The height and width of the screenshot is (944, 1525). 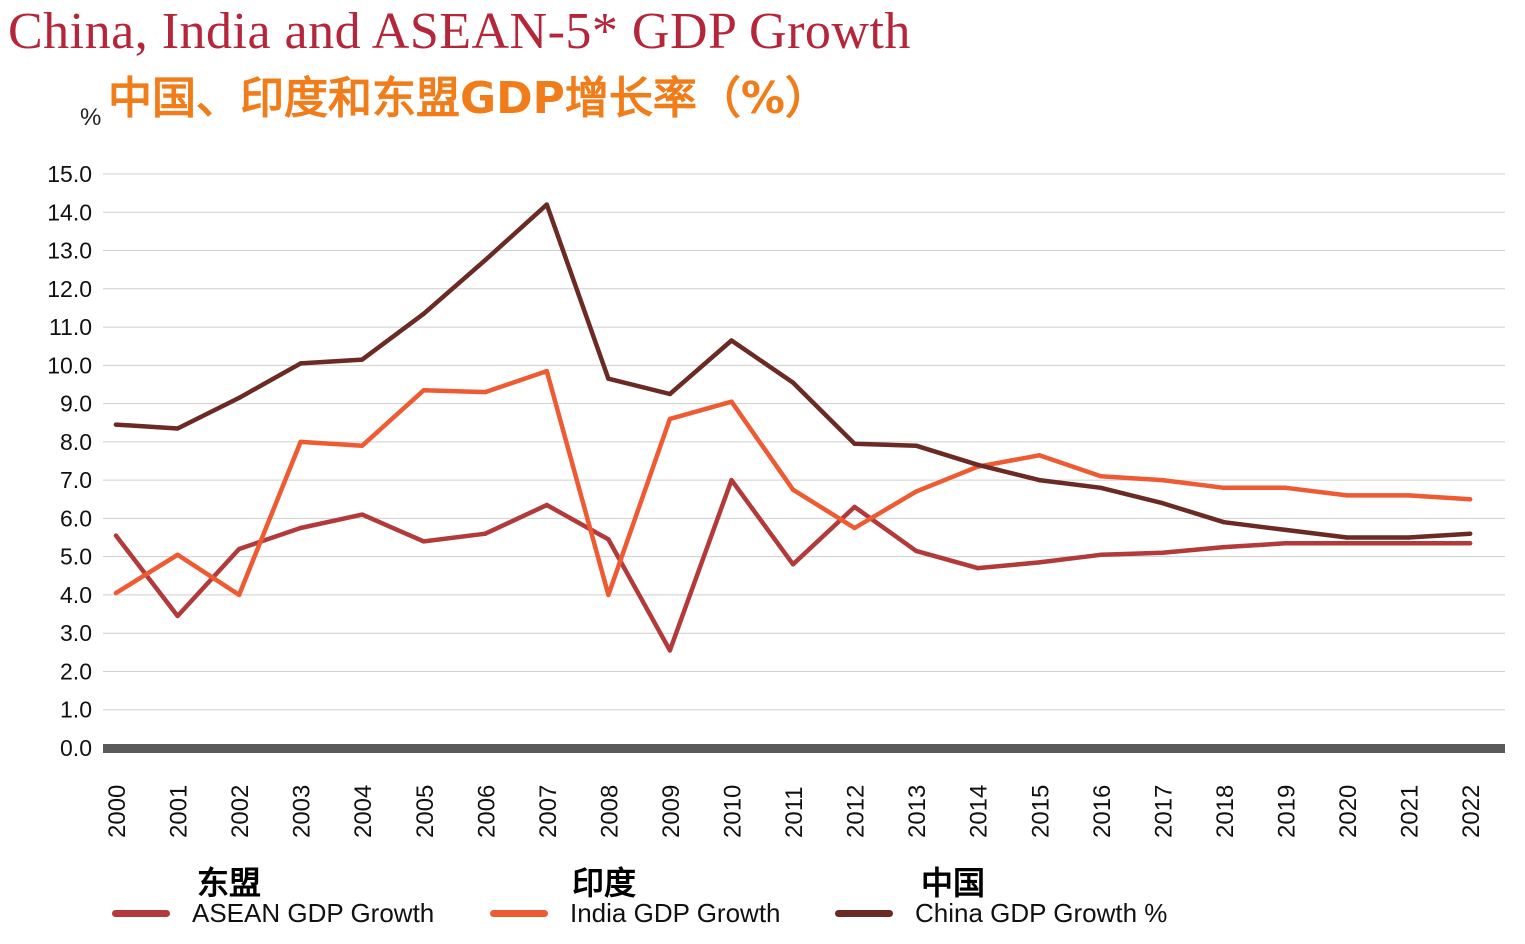 What do you see at coordinates (1286, 811) in the screenshot?
I see `x-tick-label: 2019` at bounding box center [1286, 811].